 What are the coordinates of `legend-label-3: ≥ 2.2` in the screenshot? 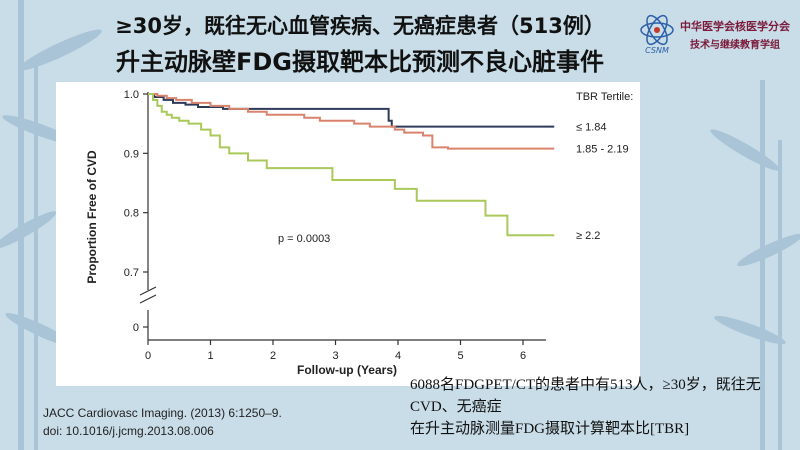 It's located at (588, 236).